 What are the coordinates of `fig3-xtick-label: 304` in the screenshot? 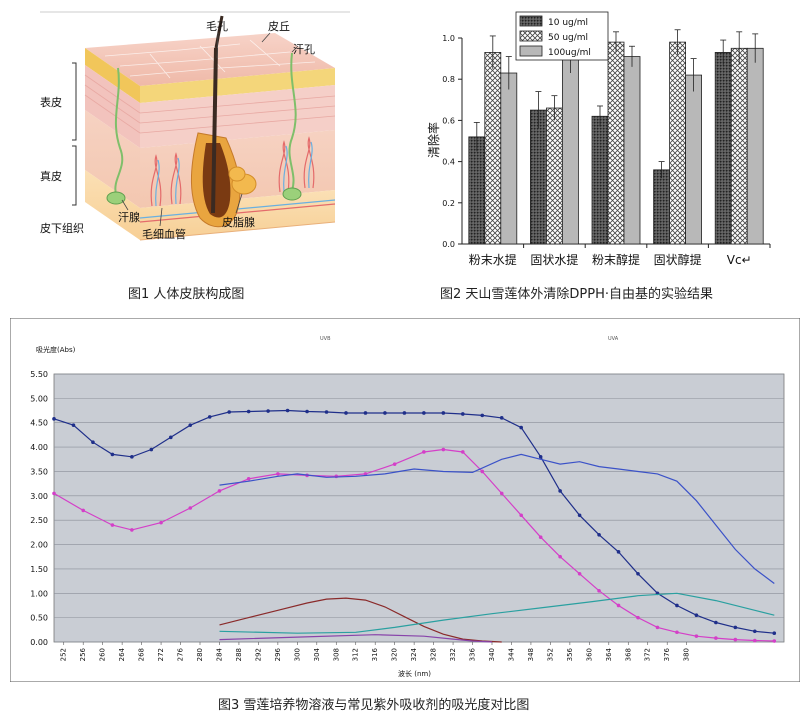 It's located at (317, 654).